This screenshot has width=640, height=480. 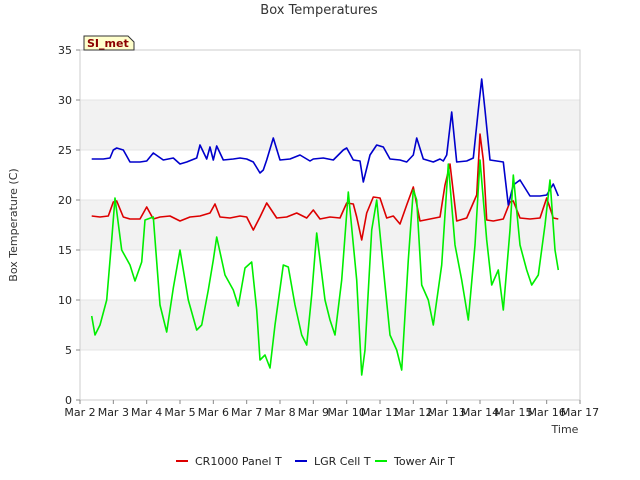 What do you see at coordinates (65, 50) in the screenshot?
I see `y-tick-label: 35` at bounding box center [65, 50].